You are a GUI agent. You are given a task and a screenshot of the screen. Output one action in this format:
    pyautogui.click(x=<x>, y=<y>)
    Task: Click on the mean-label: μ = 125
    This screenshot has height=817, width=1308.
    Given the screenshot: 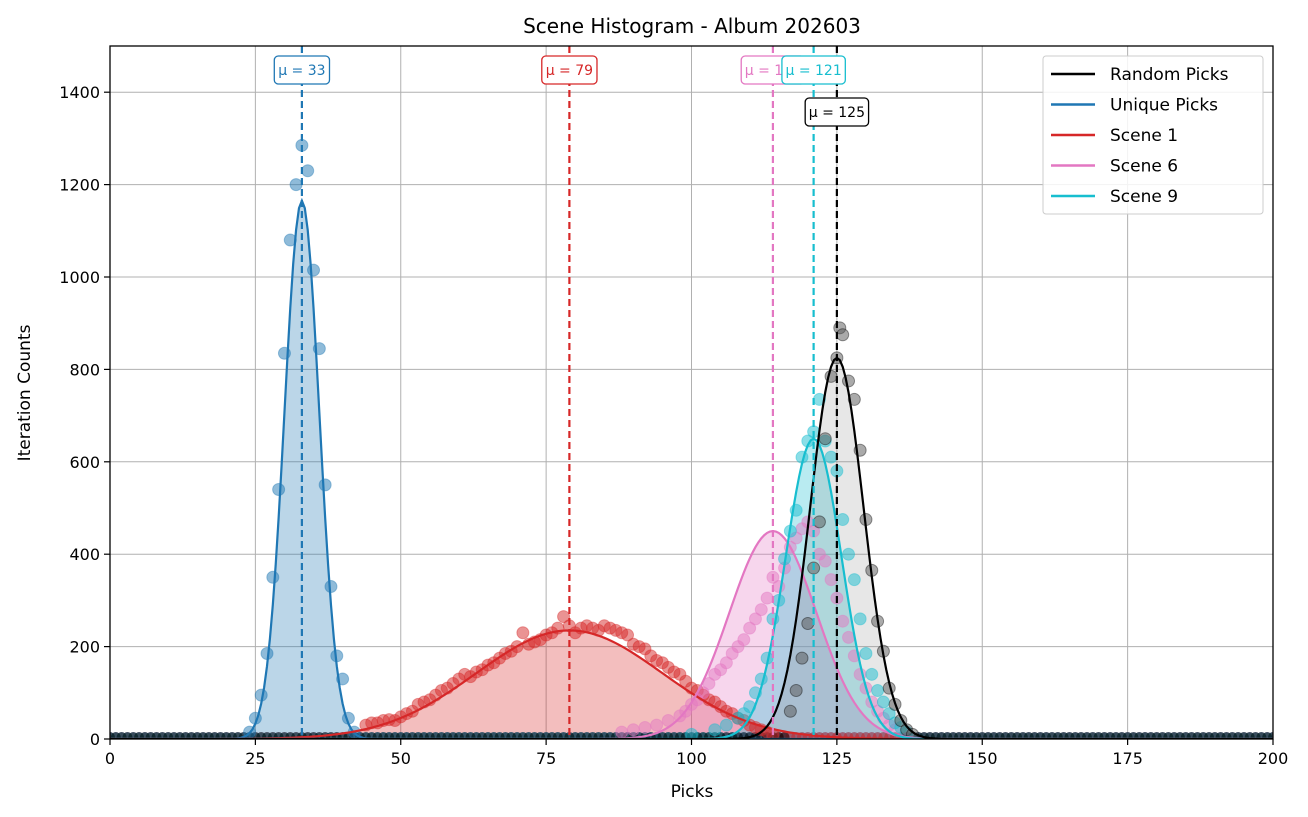 What is the action you would take?
    pyautogui.click(x=837, y=113)
    